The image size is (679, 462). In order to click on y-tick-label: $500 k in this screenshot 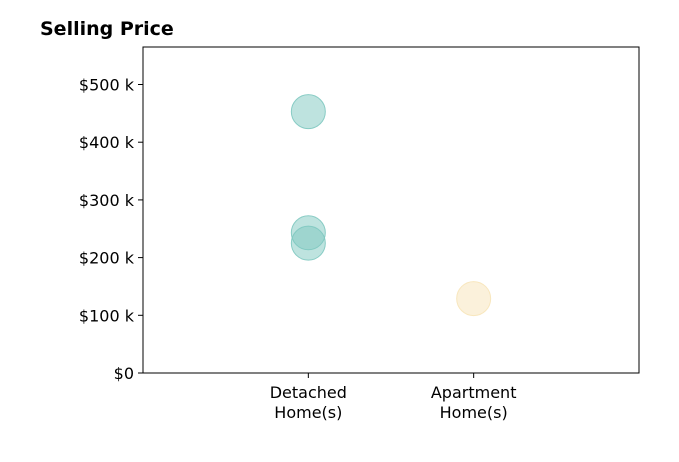, I will do `click(107, 85)`.